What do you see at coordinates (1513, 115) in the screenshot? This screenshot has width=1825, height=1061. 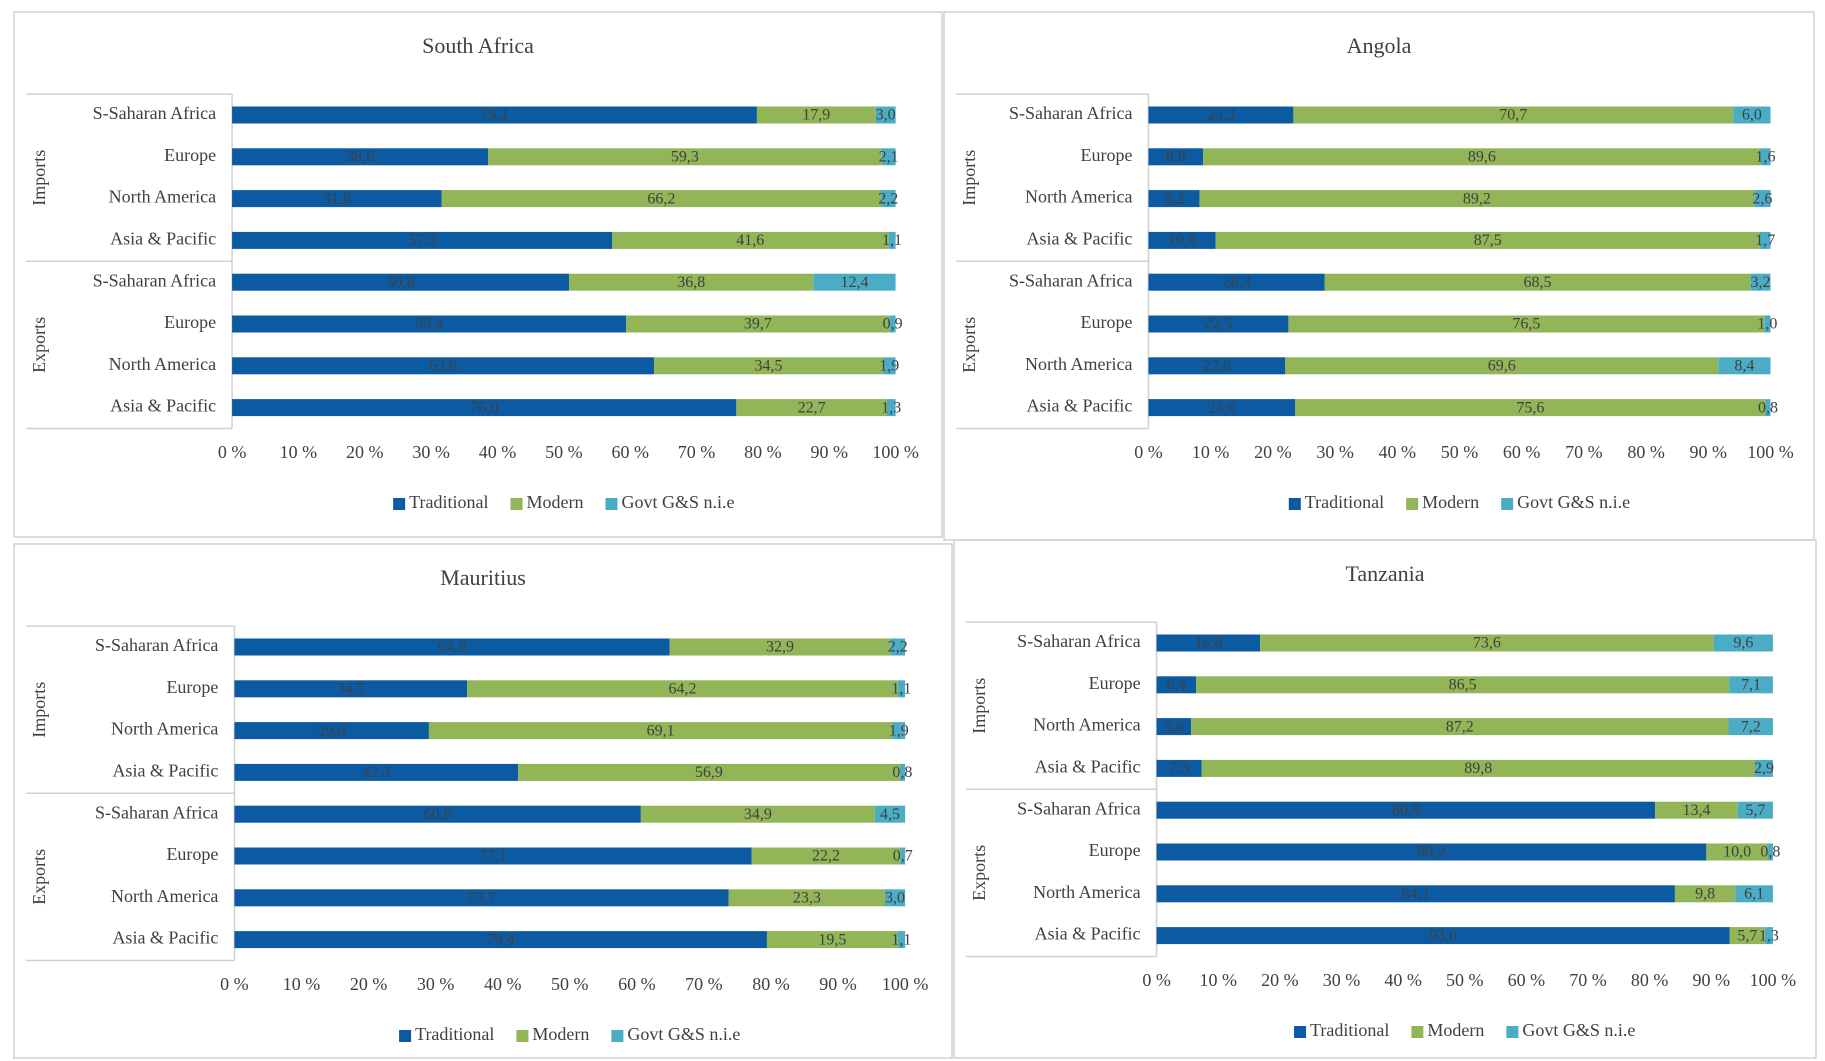 I see `data-label: 70,7` at bounding box center [1513, 115].